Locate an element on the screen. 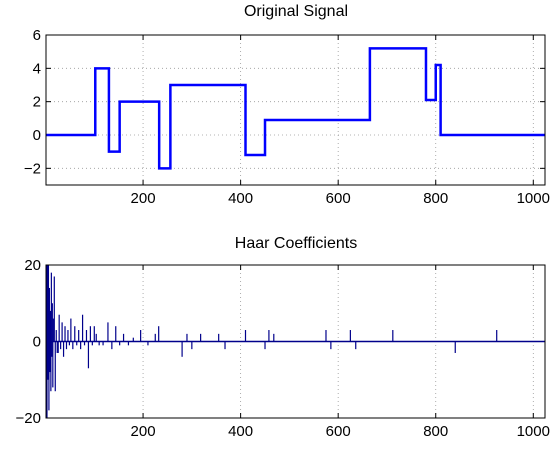 The height and width of the screenshot is (449, 555). haar-y-tick-label: 20 is located at coordinates (32, 265).